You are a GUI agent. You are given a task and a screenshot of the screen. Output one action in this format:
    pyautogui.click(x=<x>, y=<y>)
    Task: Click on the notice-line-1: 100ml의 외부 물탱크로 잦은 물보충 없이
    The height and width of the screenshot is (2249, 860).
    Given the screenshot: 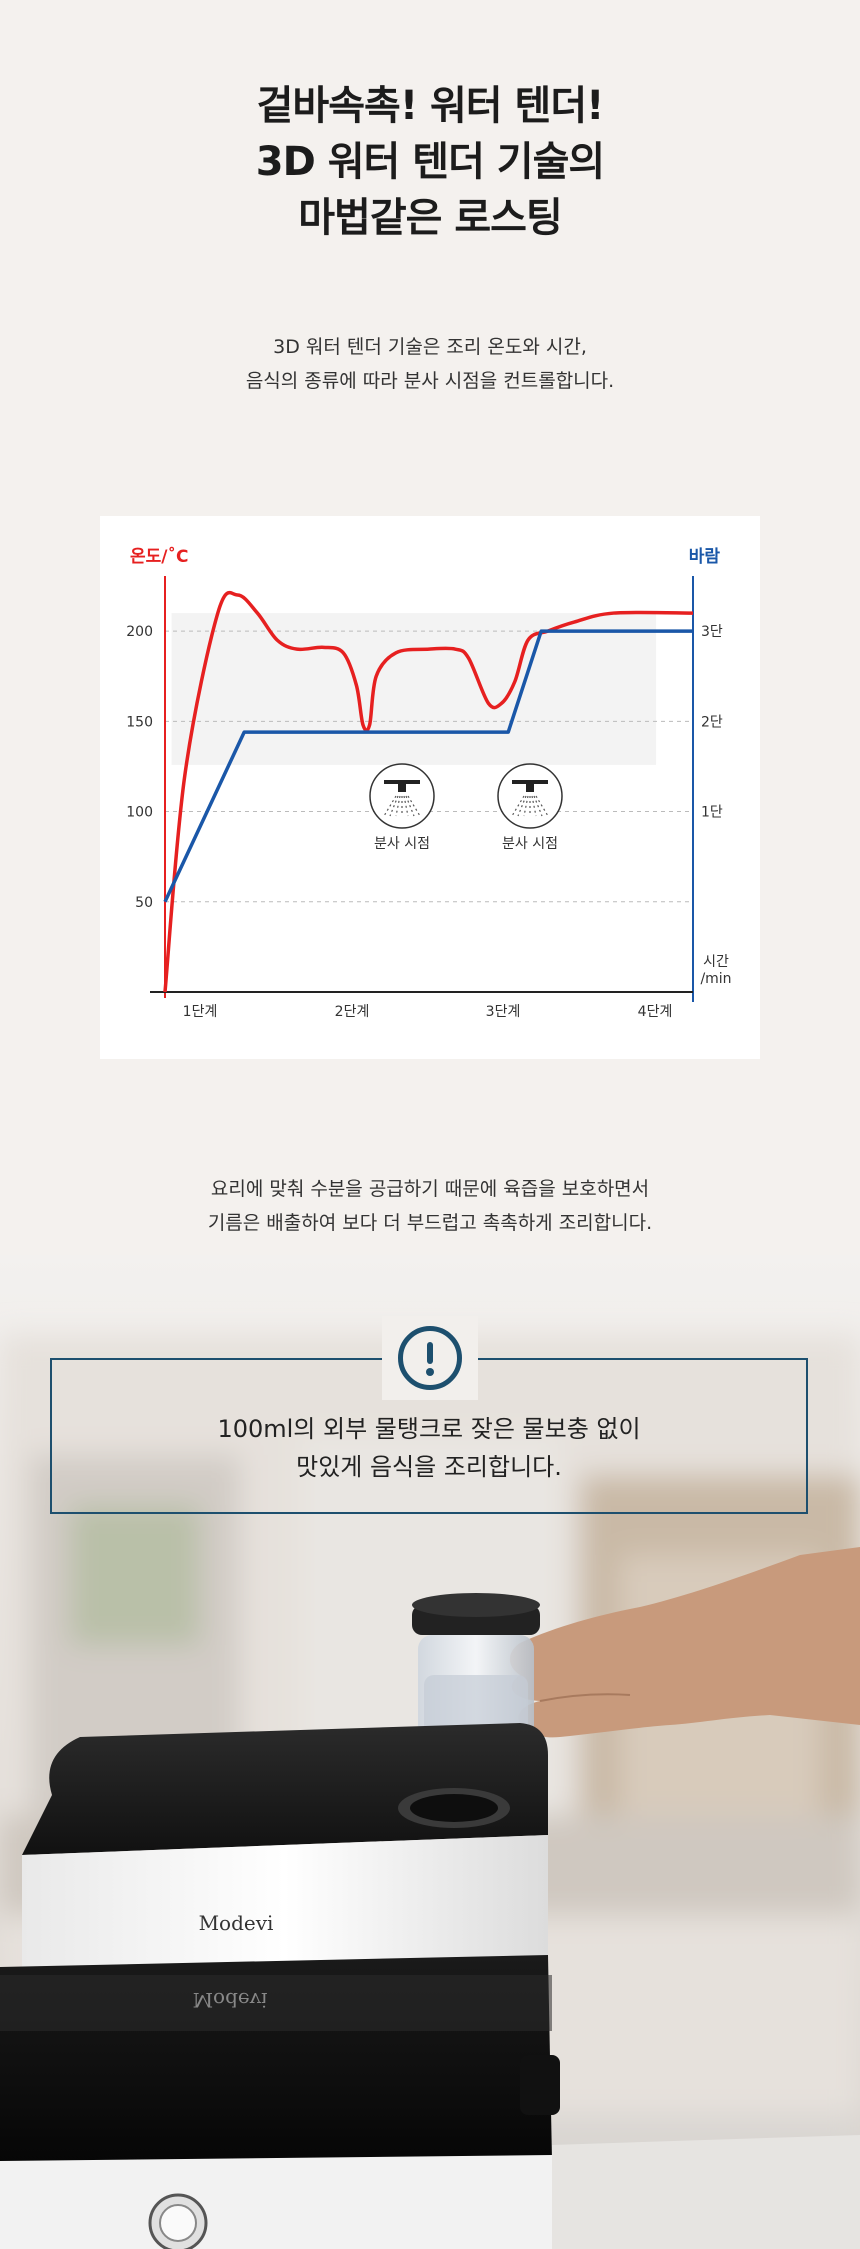 What is the action you would take?
    pyautogui.click(x=429, y=1429)
    